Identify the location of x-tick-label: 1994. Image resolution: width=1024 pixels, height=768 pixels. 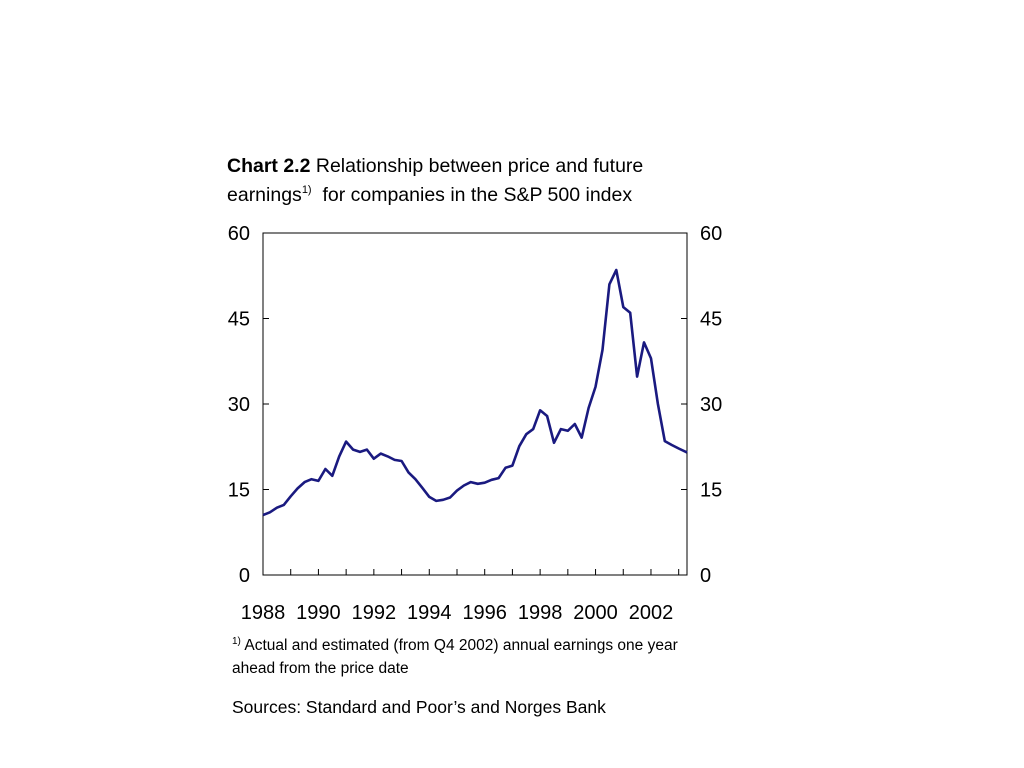
(429, 613).